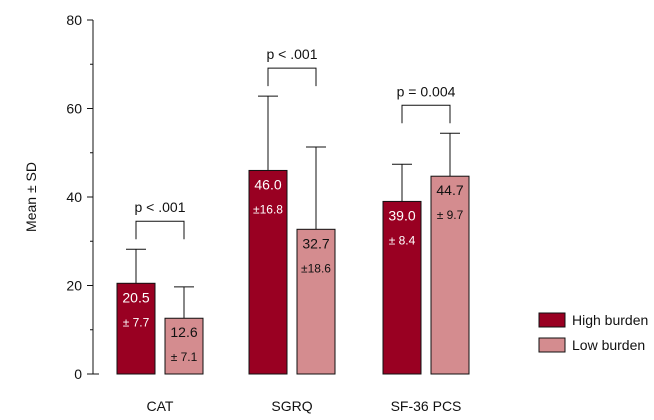  I want to click on y-tick-label: 40, so click(74, 197).